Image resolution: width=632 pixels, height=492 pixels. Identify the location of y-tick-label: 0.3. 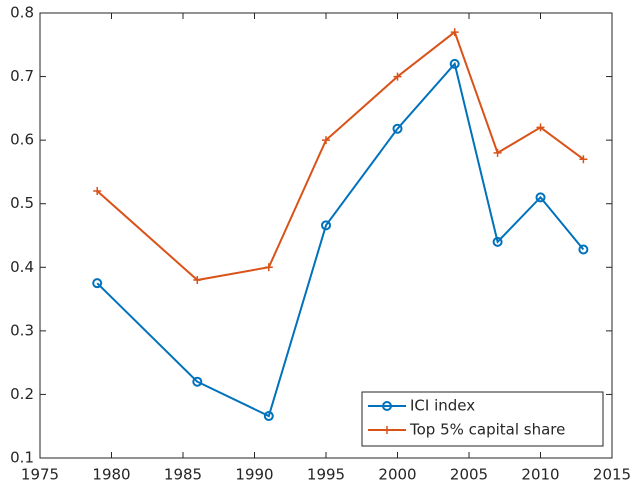
(22, 330).